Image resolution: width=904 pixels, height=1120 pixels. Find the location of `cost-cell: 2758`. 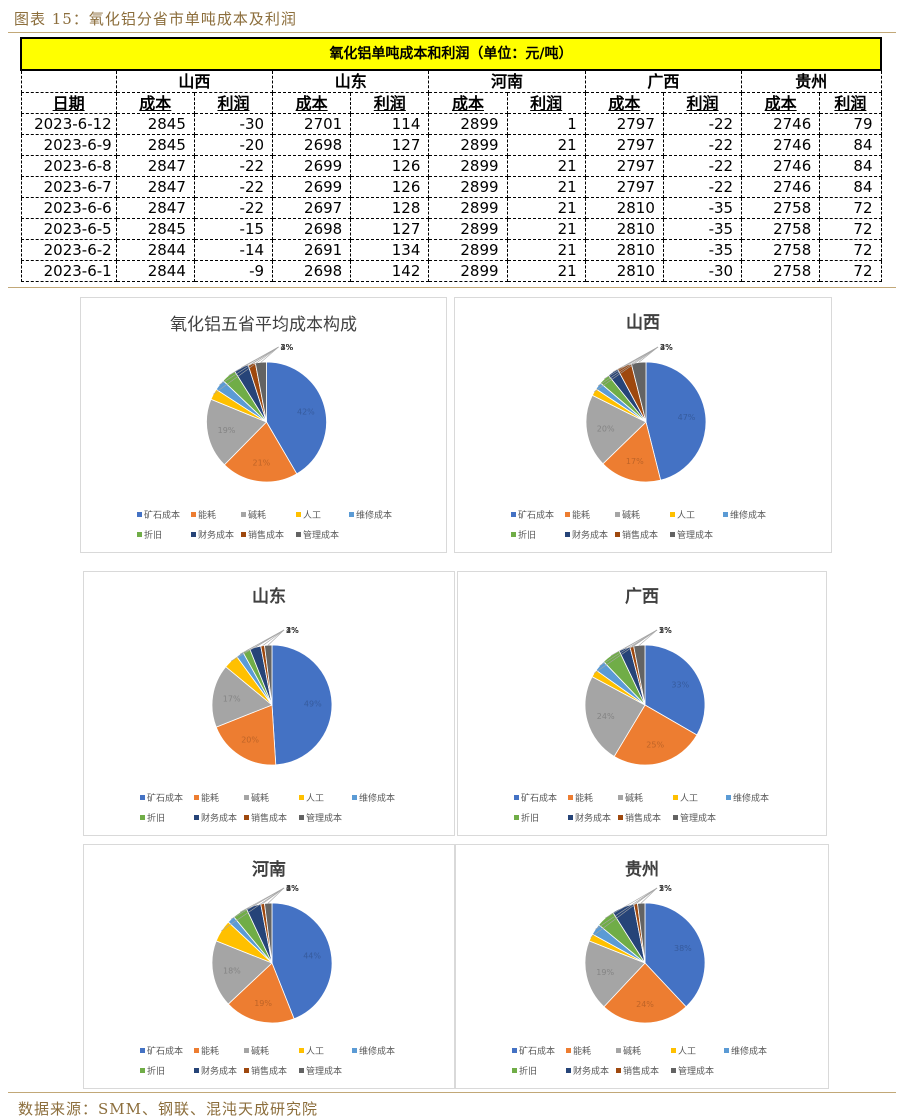

cost-cell: 2758 is located at coordinates (781, 208).